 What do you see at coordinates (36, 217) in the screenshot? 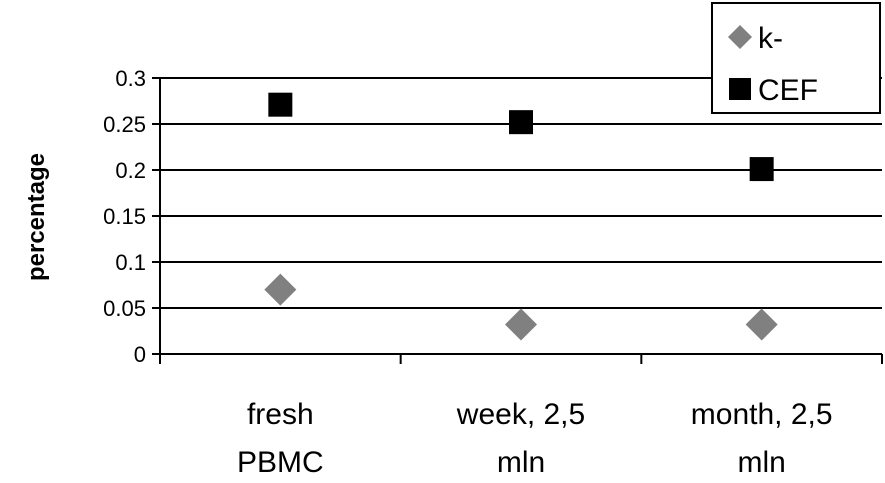
I see `y-axis-label: percentage` at bounding box center [36, 217].